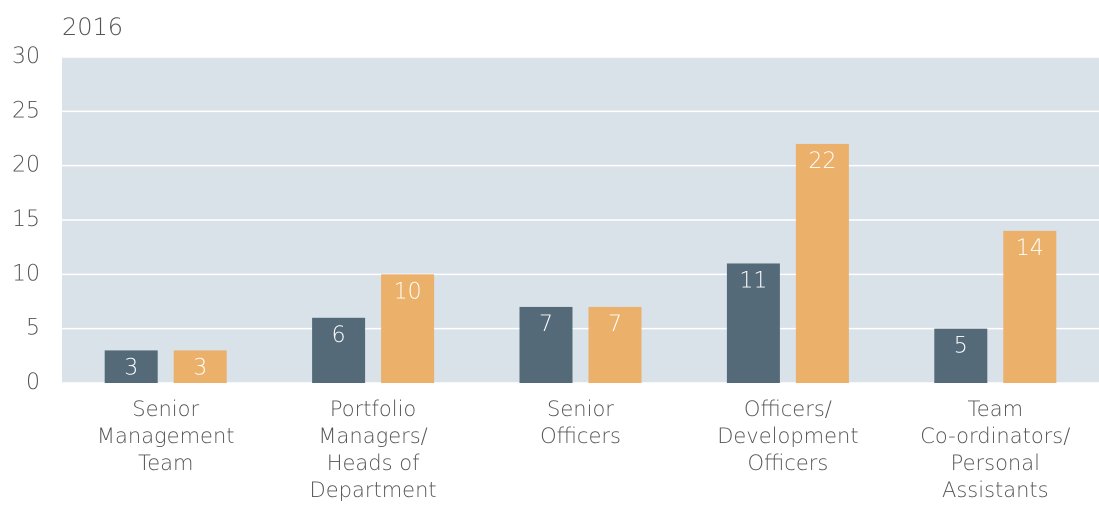 The width and height of the screenshot is (1099, 521). I want to click on x-tick-label-line: Portfolio, so click(373, 409).